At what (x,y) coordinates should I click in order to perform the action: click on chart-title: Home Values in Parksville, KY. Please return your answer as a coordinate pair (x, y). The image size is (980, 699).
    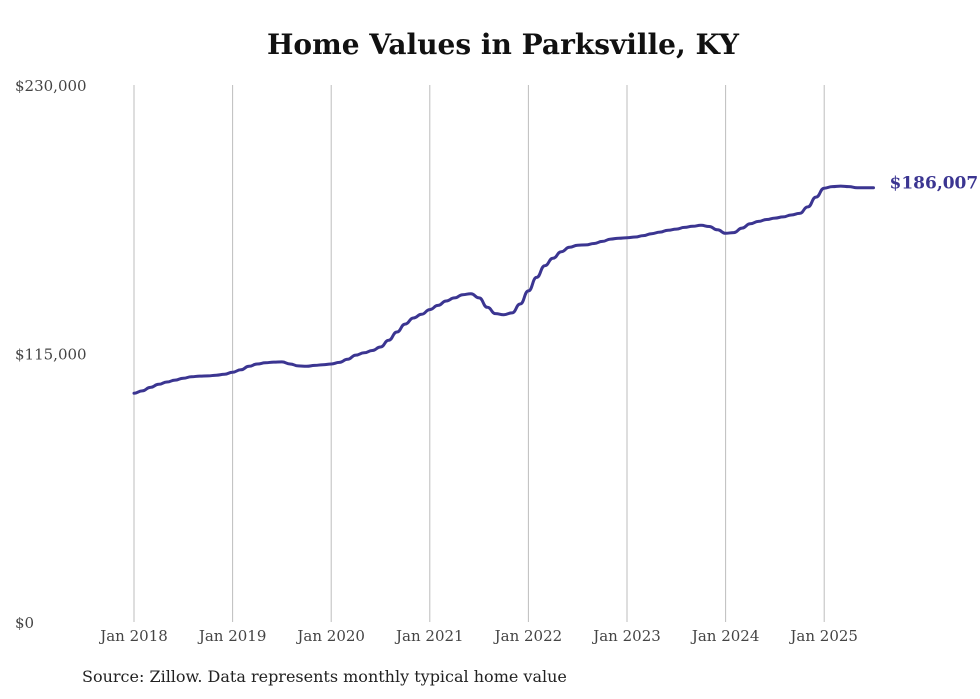
    Looking at the image, I should click on (503, 44).